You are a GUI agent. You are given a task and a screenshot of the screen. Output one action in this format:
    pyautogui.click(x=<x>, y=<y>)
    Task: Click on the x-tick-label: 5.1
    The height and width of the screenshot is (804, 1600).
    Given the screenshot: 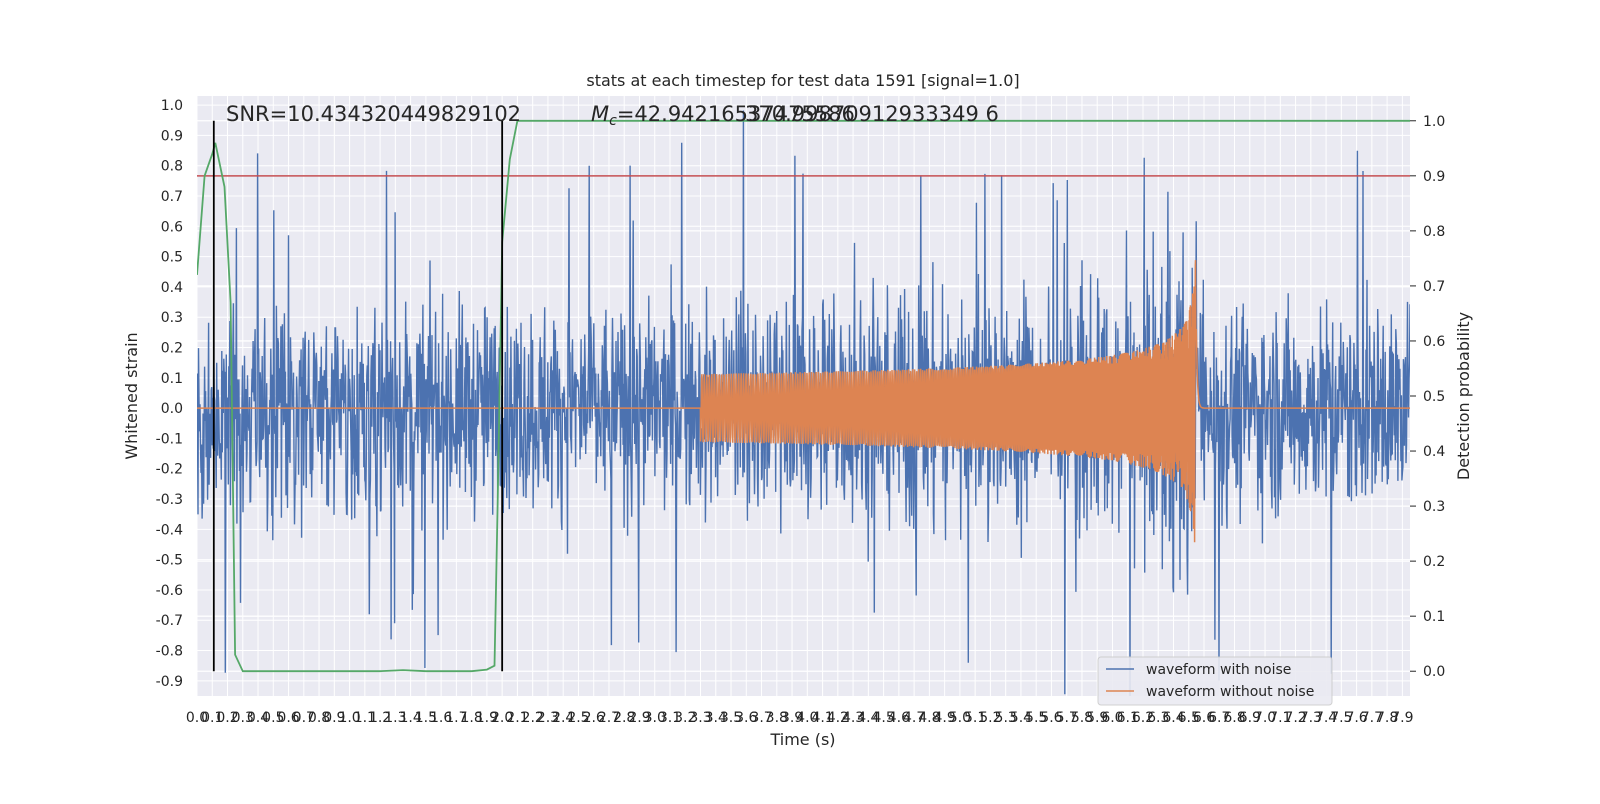 What is the action you would take?
    pyautogui.click(x=975, y=718)
    